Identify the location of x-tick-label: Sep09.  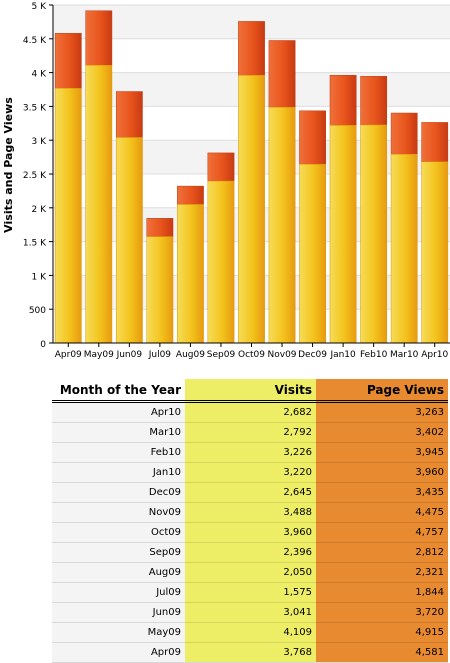
(221, 355).